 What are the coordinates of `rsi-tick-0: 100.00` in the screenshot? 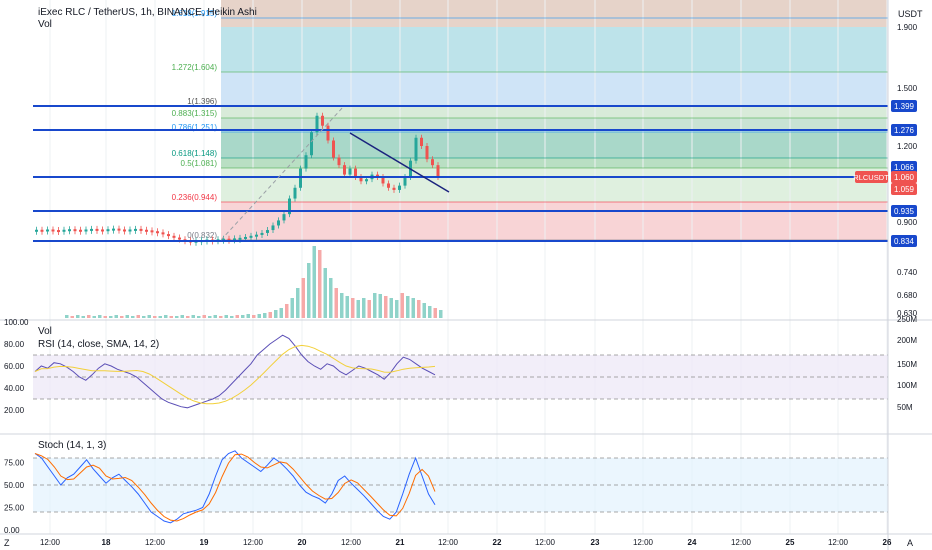 It's located at (16, 322).